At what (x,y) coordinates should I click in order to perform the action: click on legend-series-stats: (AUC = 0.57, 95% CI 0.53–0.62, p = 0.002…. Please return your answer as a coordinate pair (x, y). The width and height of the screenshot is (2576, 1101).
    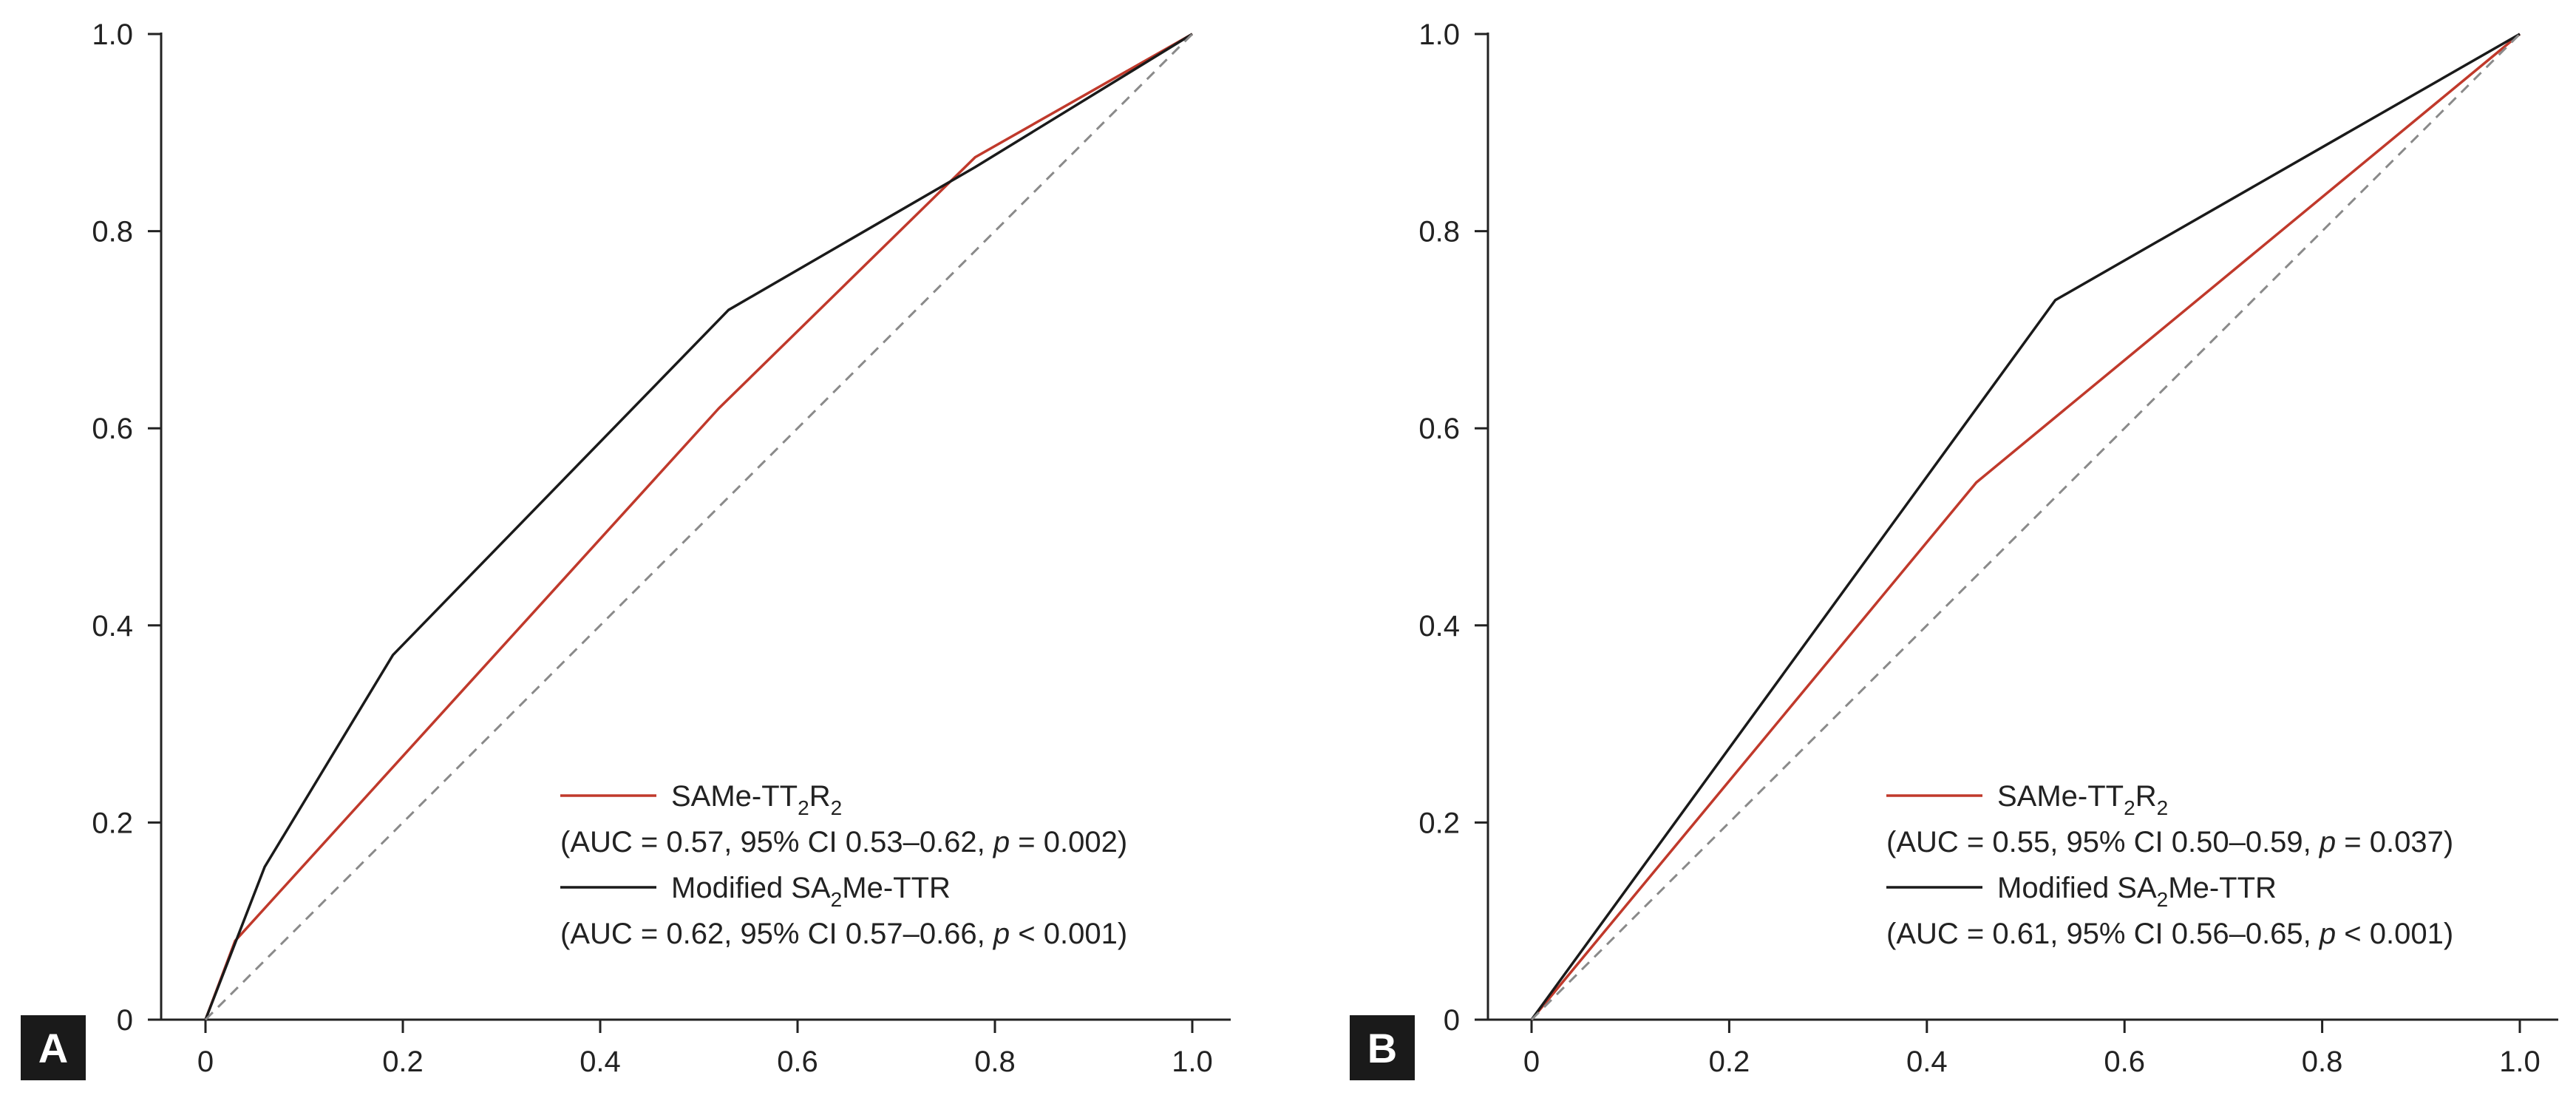
    Looking at the image, I should click on (843, 842).